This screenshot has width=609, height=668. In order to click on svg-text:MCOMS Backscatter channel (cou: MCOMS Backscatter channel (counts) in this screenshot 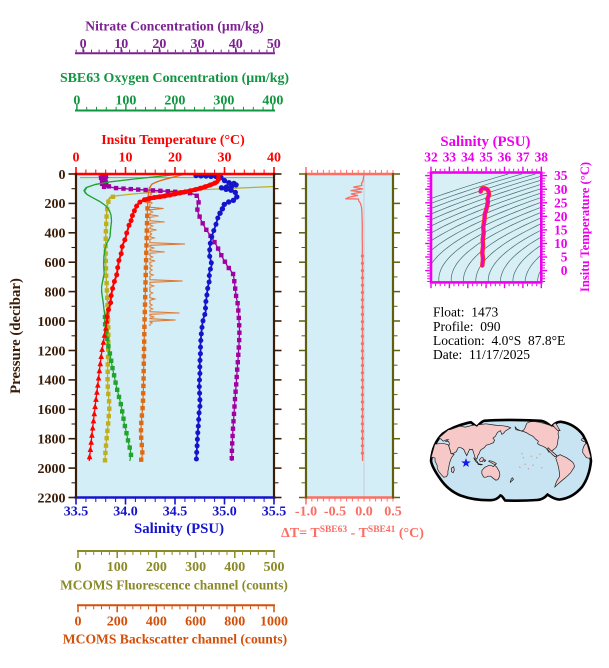, I will do `click(175, 640)`.